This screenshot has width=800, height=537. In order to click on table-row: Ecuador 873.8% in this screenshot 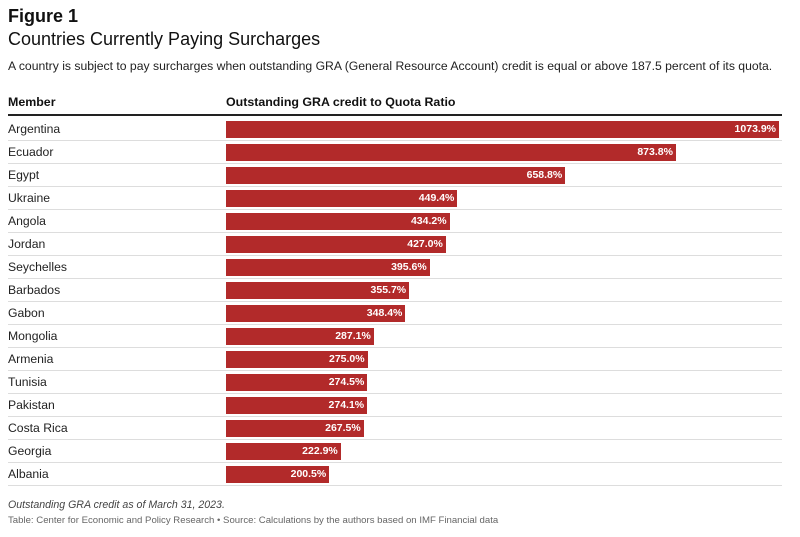, I will do `click(395, 152)`.